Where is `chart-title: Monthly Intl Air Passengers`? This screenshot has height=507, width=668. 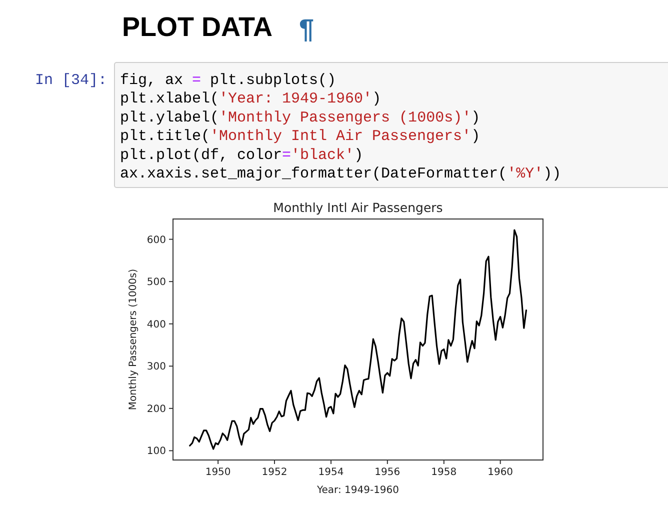
chart-title: Monthly Intl Air Passengers is located at coordinates (358, 207).